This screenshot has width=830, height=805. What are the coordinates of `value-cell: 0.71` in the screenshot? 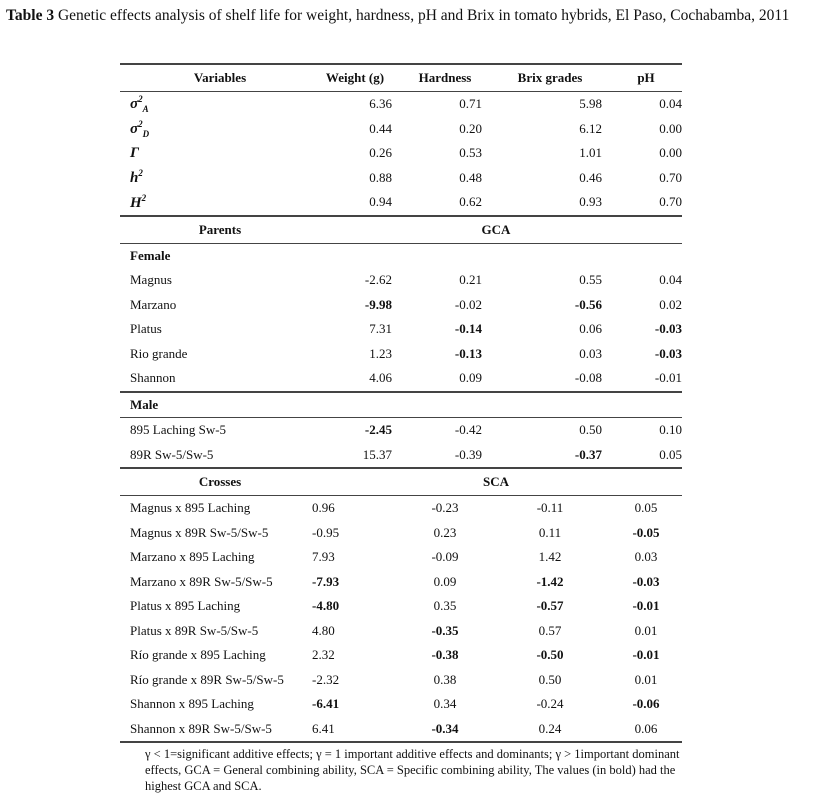 It's located at (470, 104).